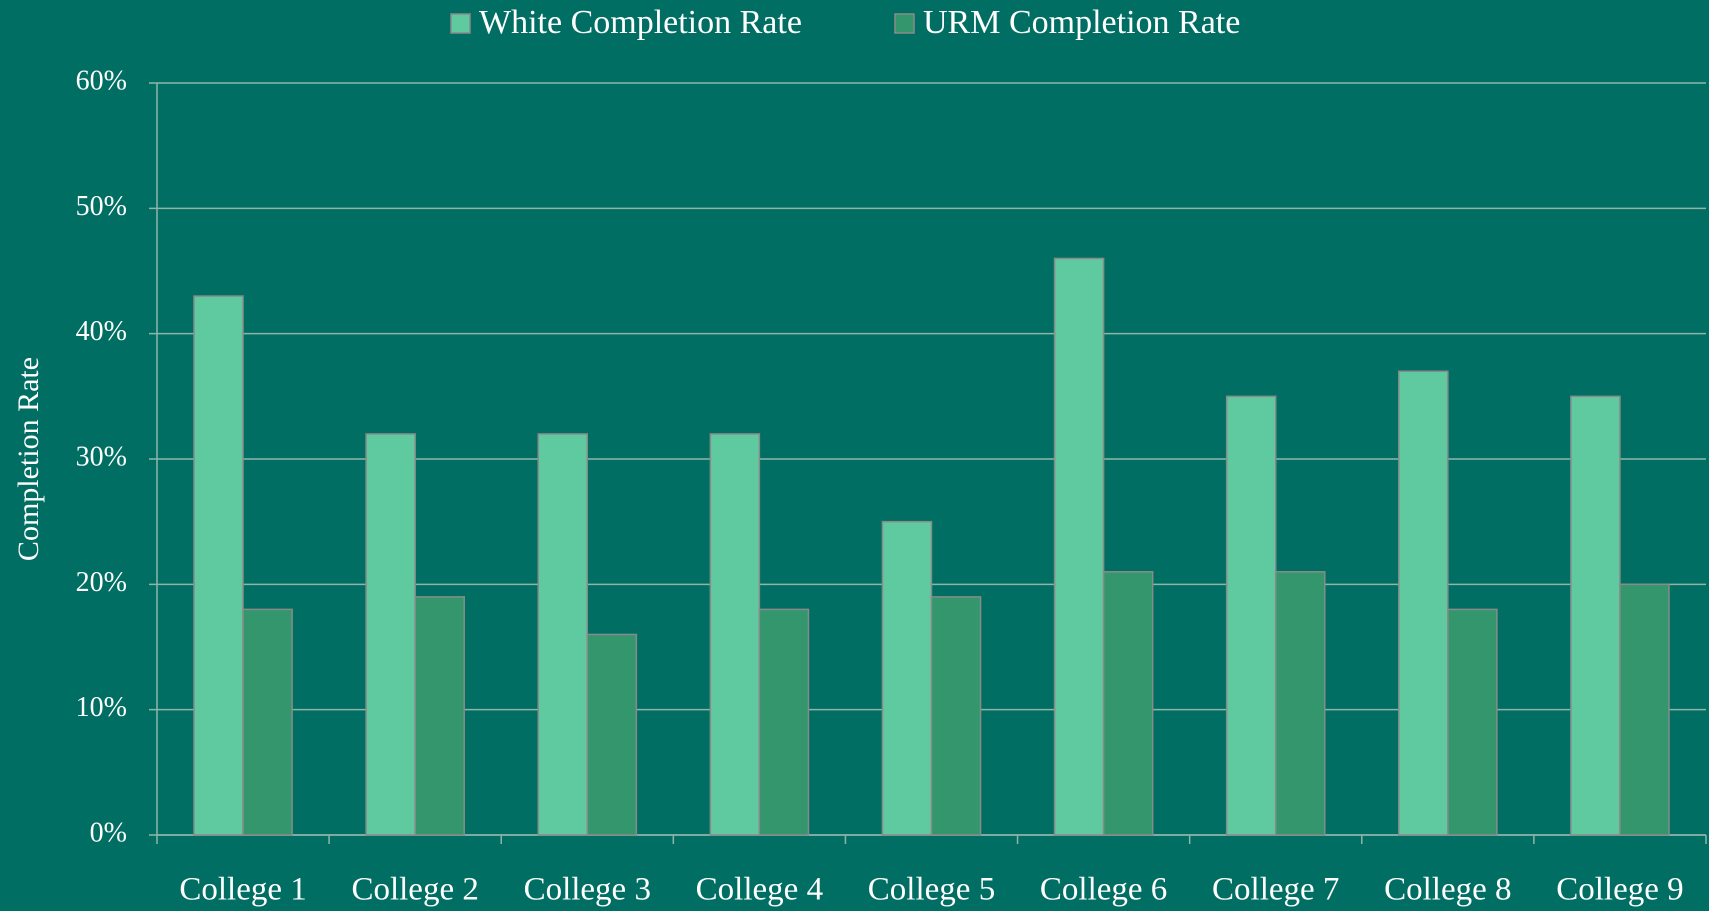 Image resolution: width=1709 pixels, height=911 pixels. Describe the element at coordinates (101, 331) in the screenshot. I see `y-tick-label: 40%` at that location.